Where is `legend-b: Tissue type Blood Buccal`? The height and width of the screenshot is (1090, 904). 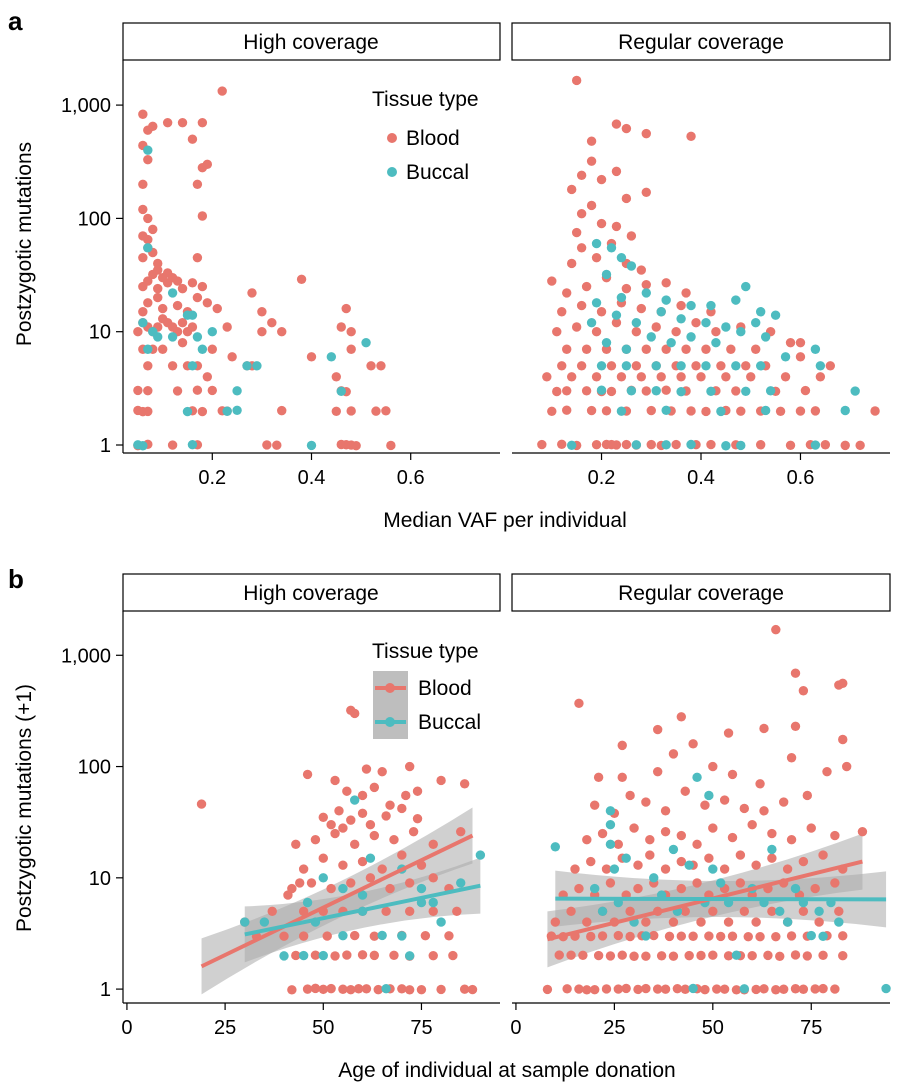
legend-b: Tissue type Blood Buccal is located at coordinates (426, 689).